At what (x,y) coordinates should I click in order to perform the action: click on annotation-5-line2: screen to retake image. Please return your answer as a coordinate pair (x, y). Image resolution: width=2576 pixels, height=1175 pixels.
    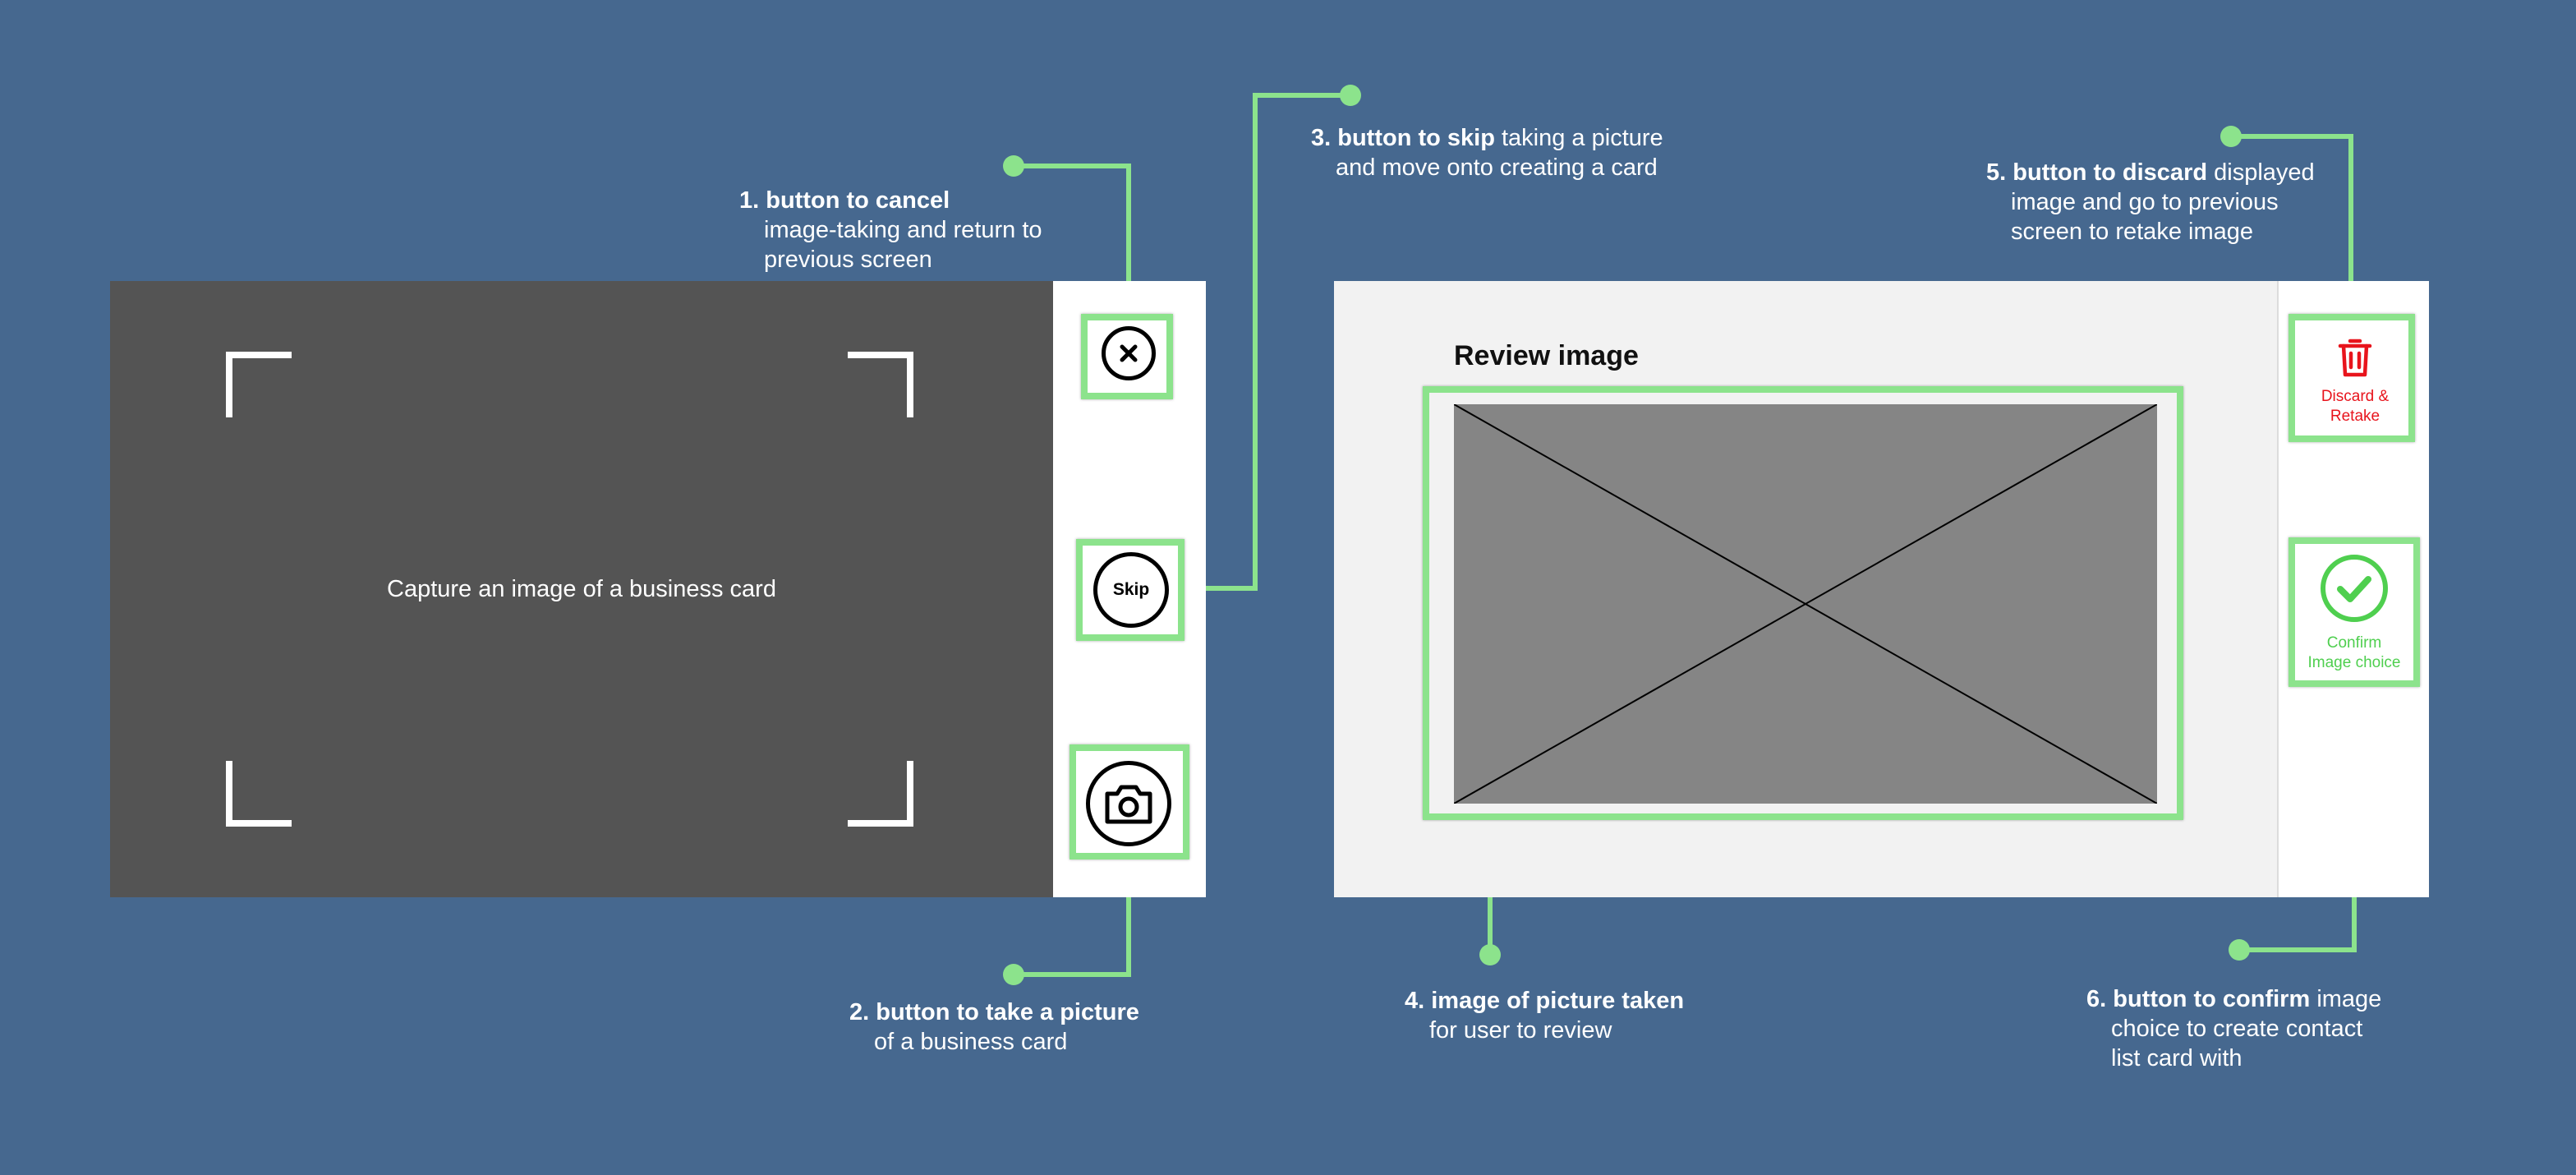
    Looking at the image, I should click on (2132, 232).